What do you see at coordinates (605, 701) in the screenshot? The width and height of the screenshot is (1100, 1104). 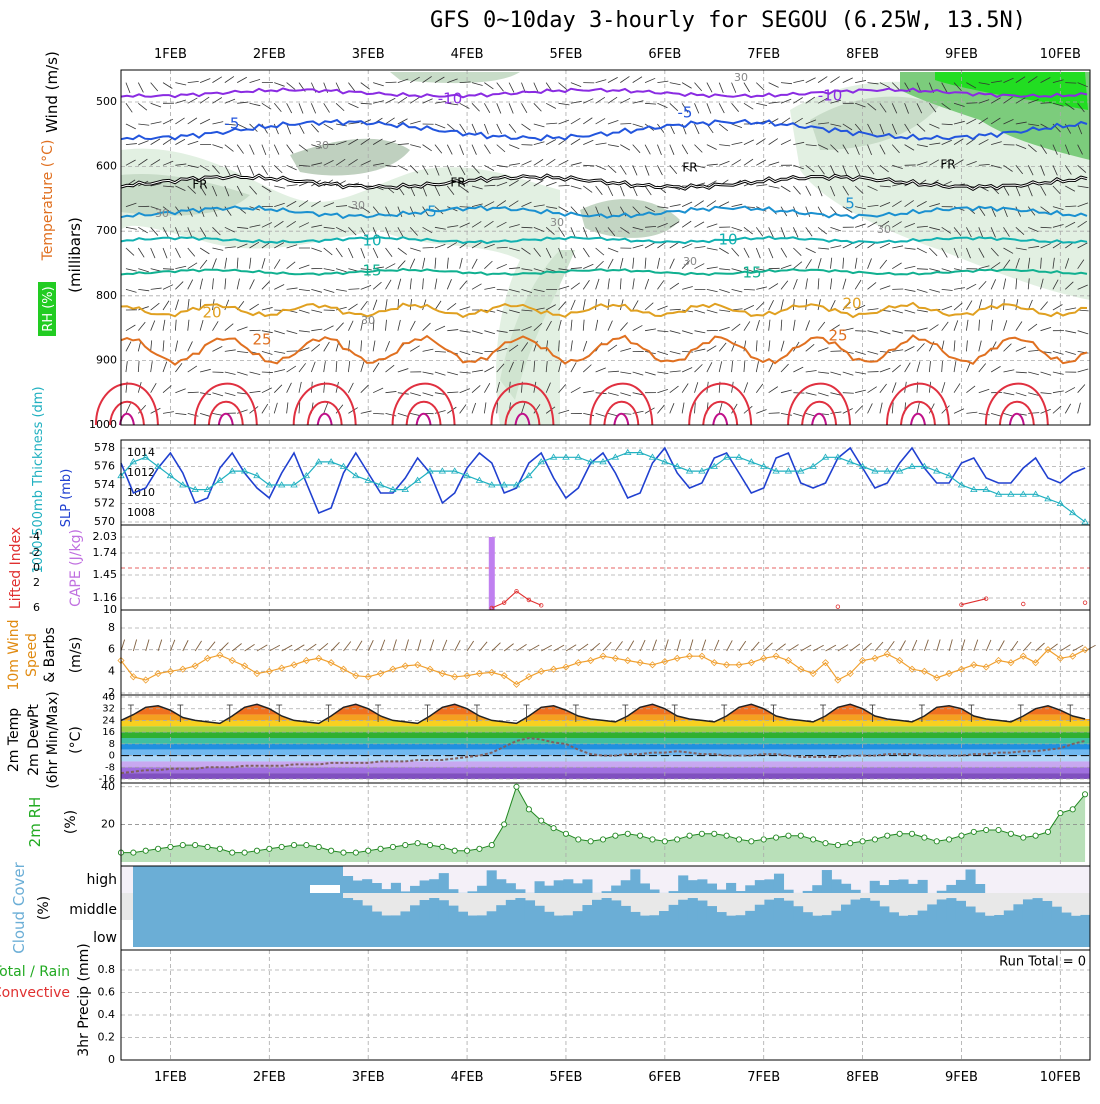 I see `temp-band` at bounding box center [605, 701].